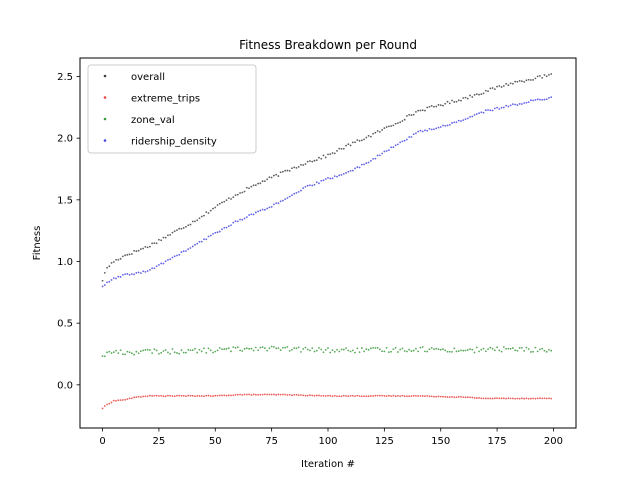 The width and height of the screenshot is (640, 480). I want to click on y-tick-label: 1.5, so click(65, 200).